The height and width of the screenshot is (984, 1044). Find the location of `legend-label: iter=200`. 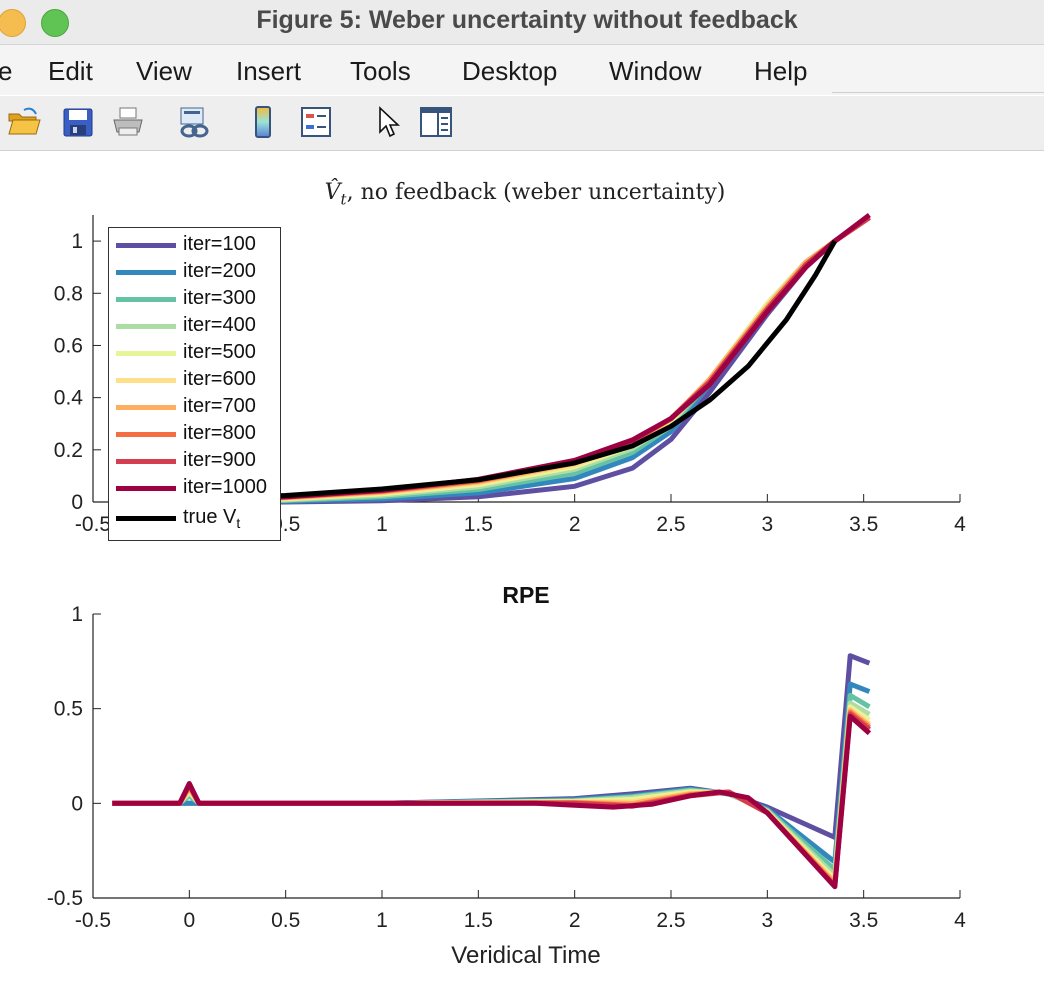

legend-label: iter=200 is located at coordinates (219, 271).